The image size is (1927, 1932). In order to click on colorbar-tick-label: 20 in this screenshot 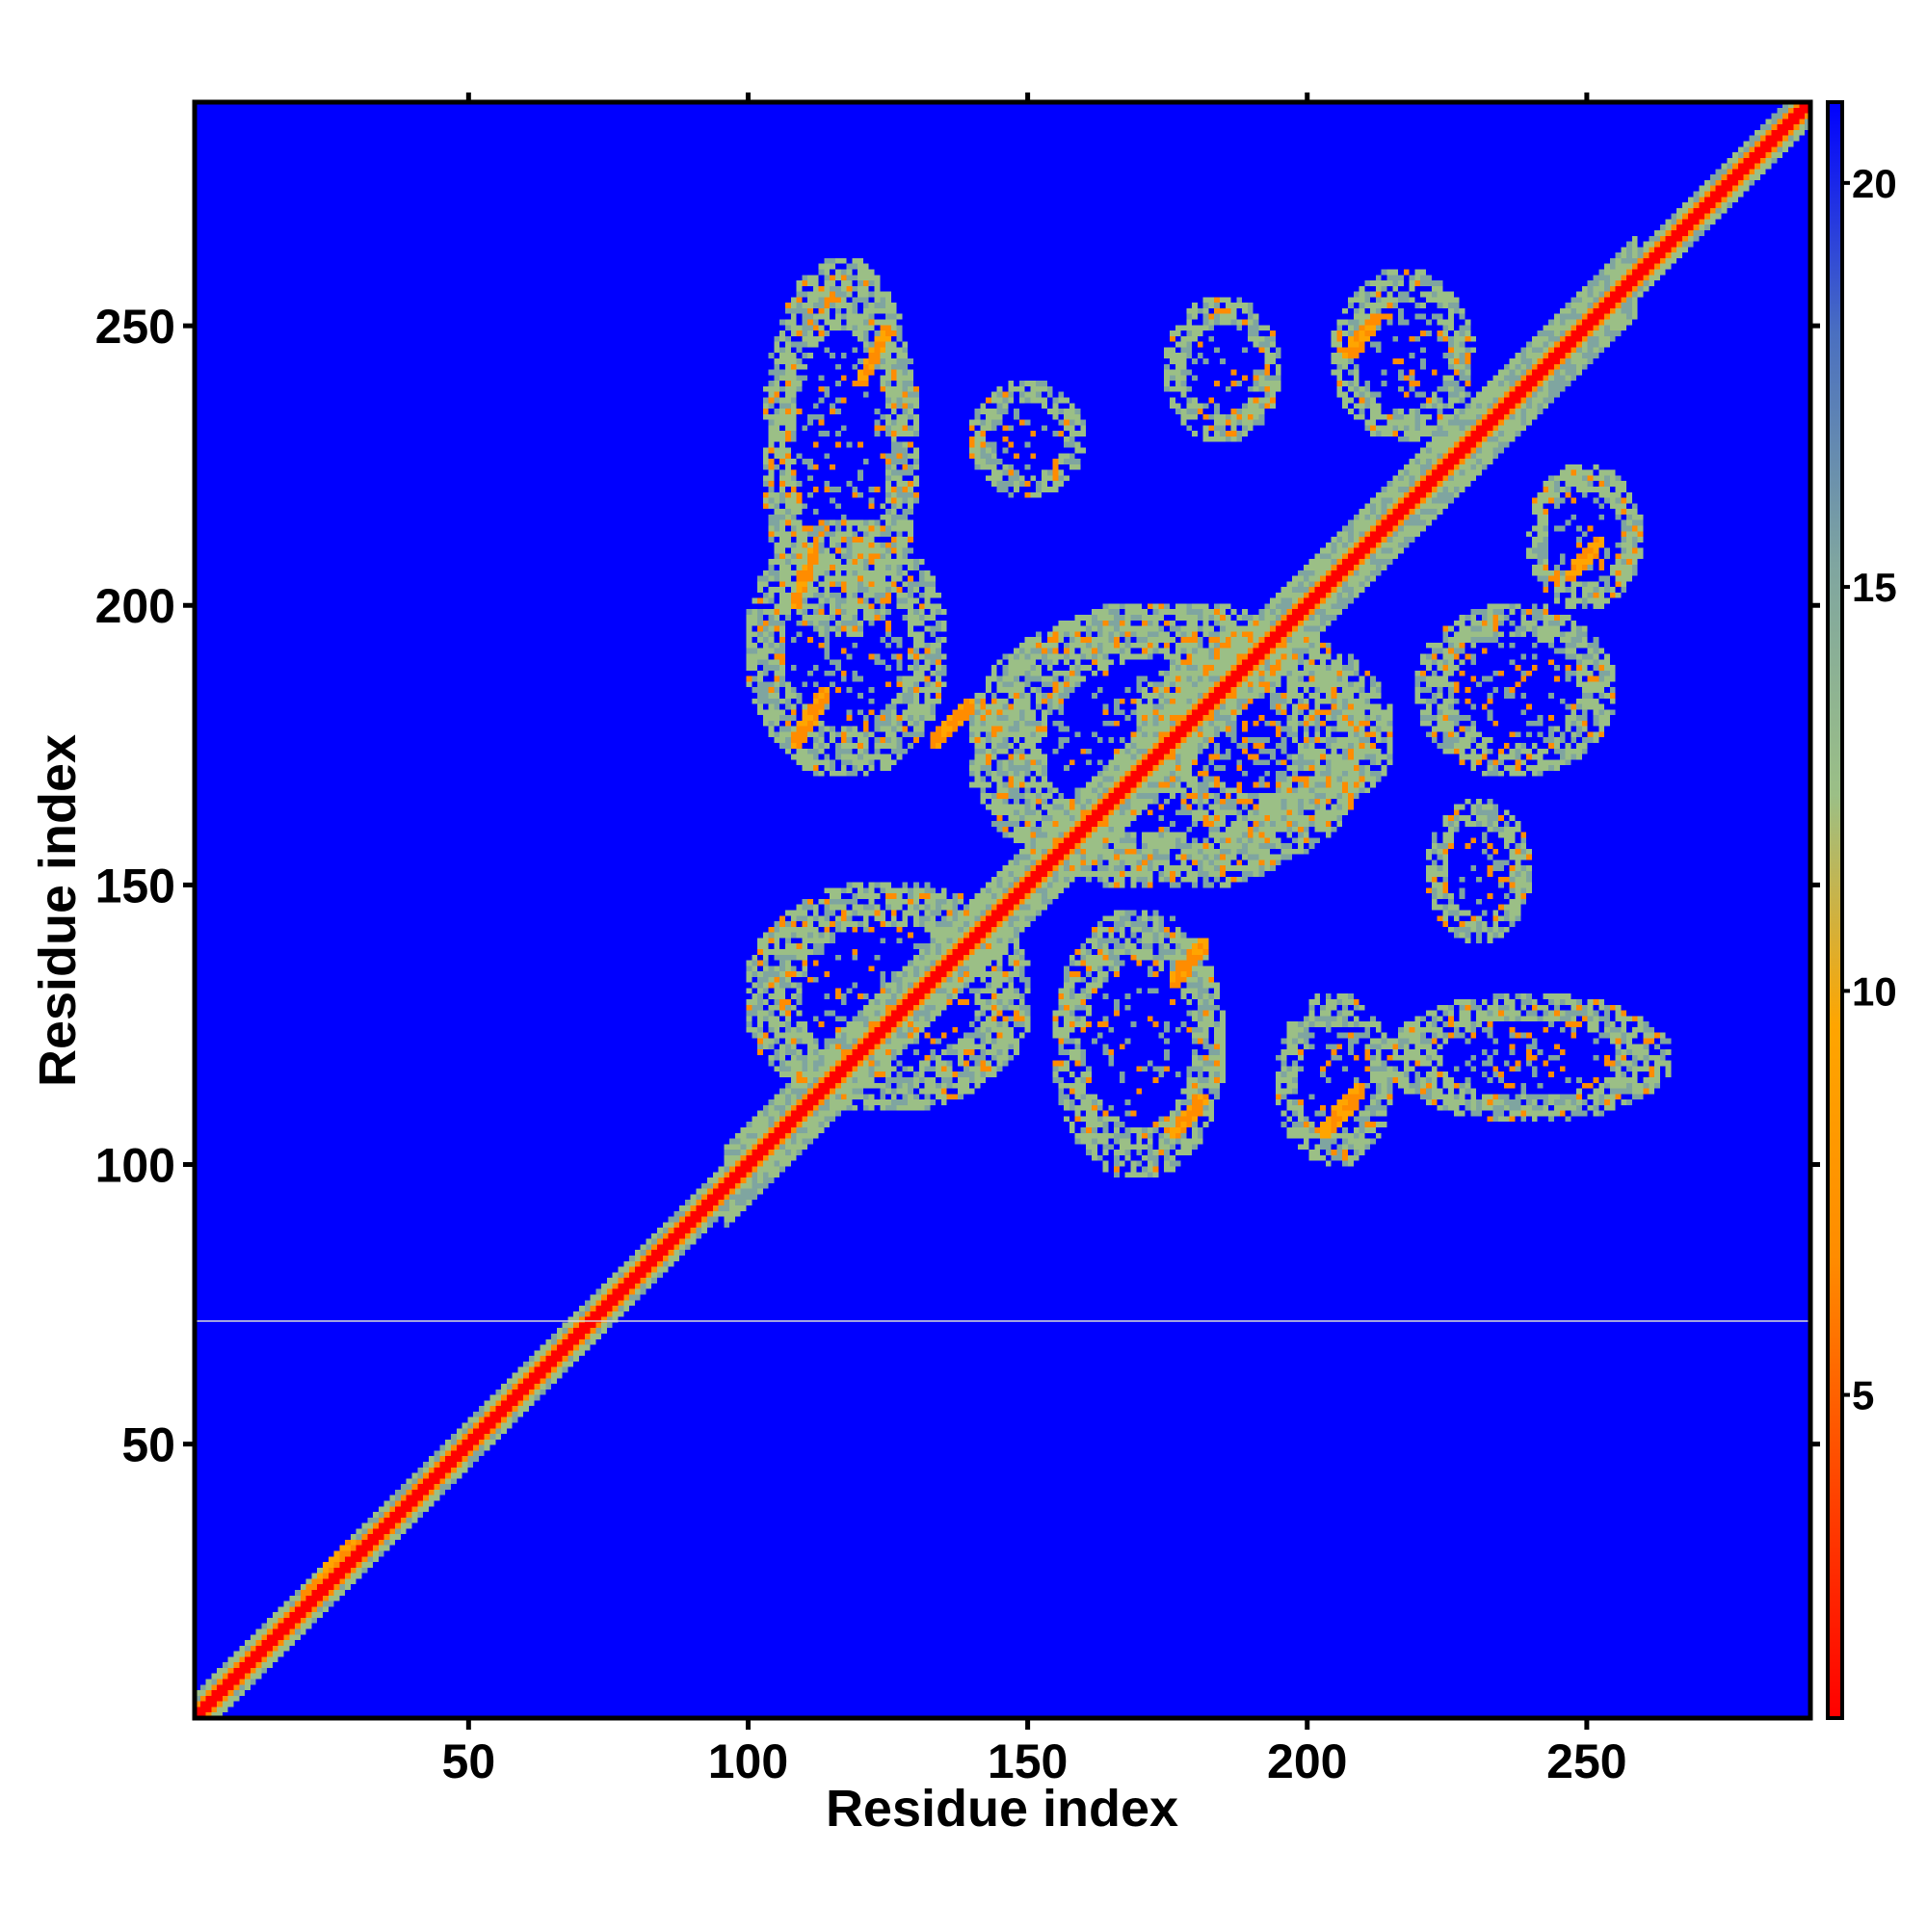, I will do `click(1874, 183)`.